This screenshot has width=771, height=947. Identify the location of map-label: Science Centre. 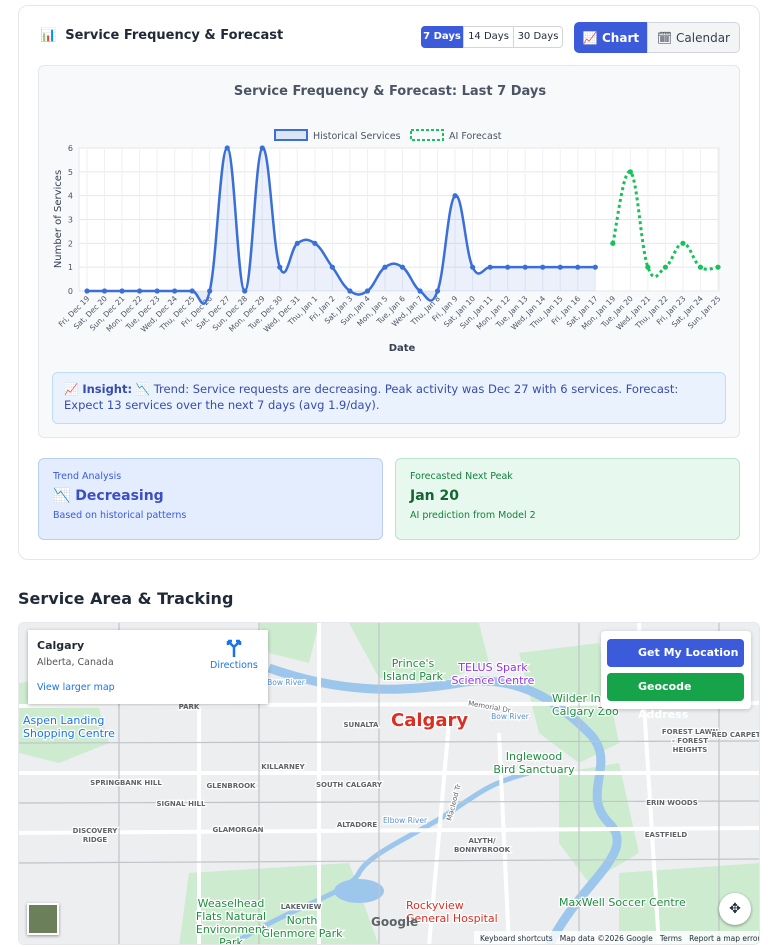
(493, 680).